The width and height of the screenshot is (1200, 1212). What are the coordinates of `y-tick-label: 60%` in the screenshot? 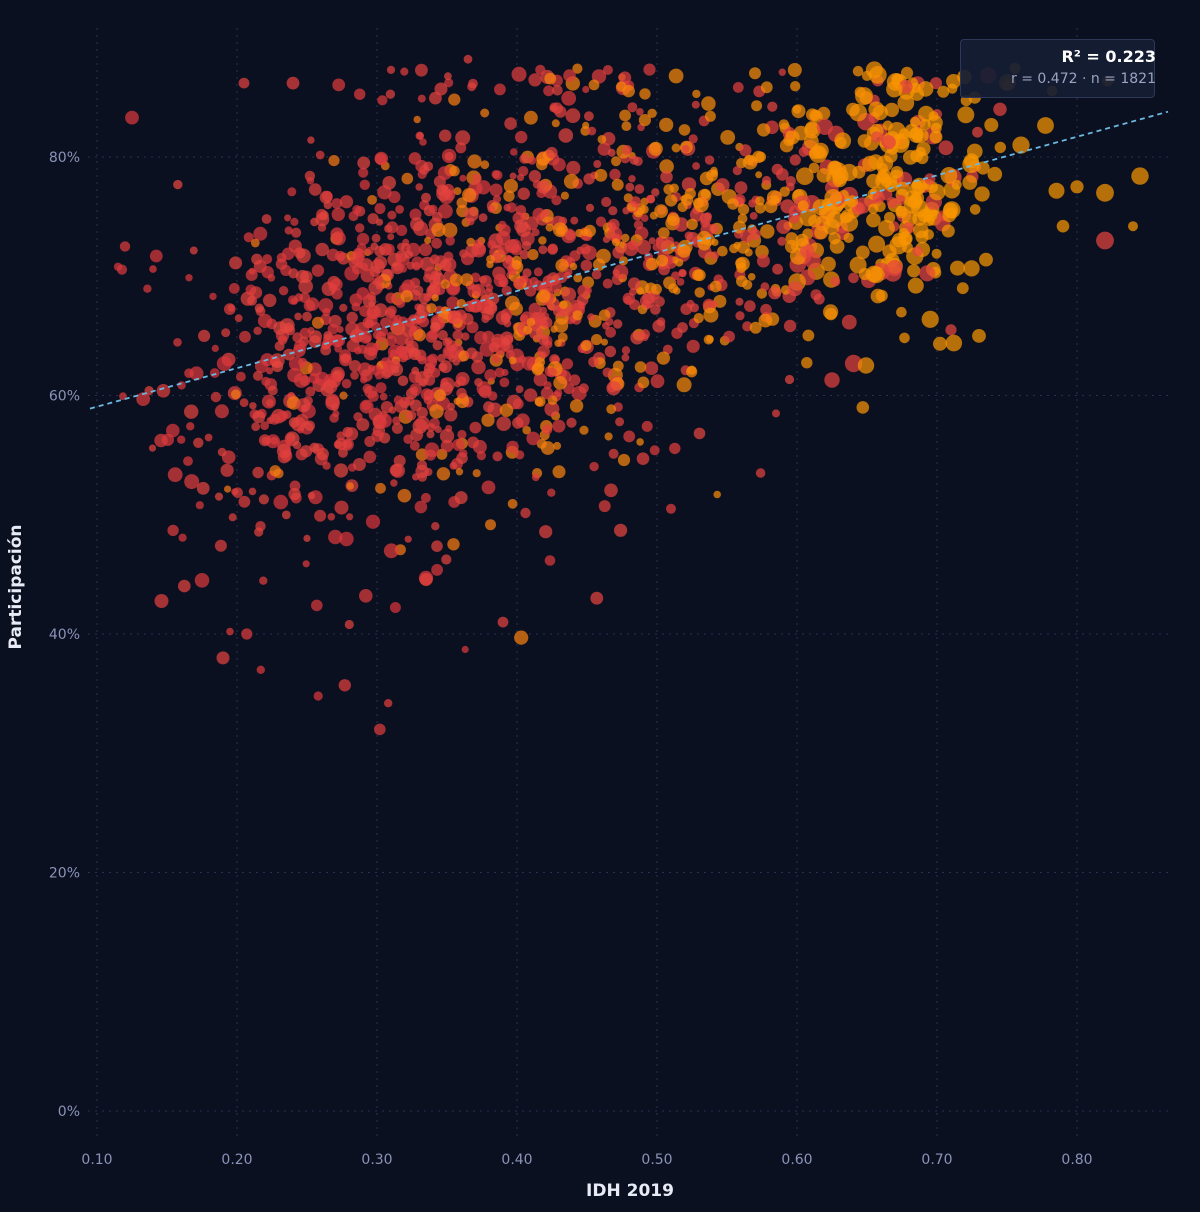 It's located at (64, 397).